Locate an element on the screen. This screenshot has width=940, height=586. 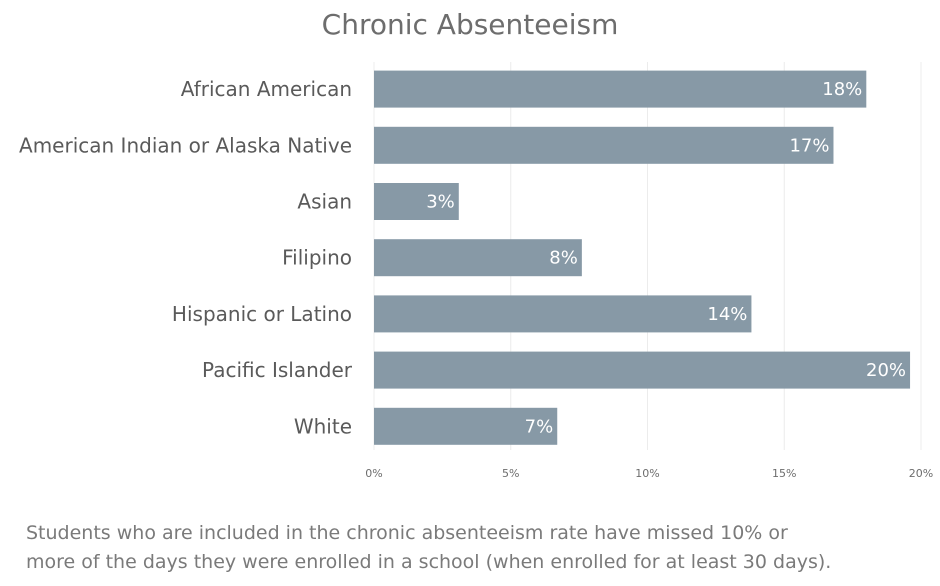
x-tick-label: 15% is located at coordinates (784, 473).